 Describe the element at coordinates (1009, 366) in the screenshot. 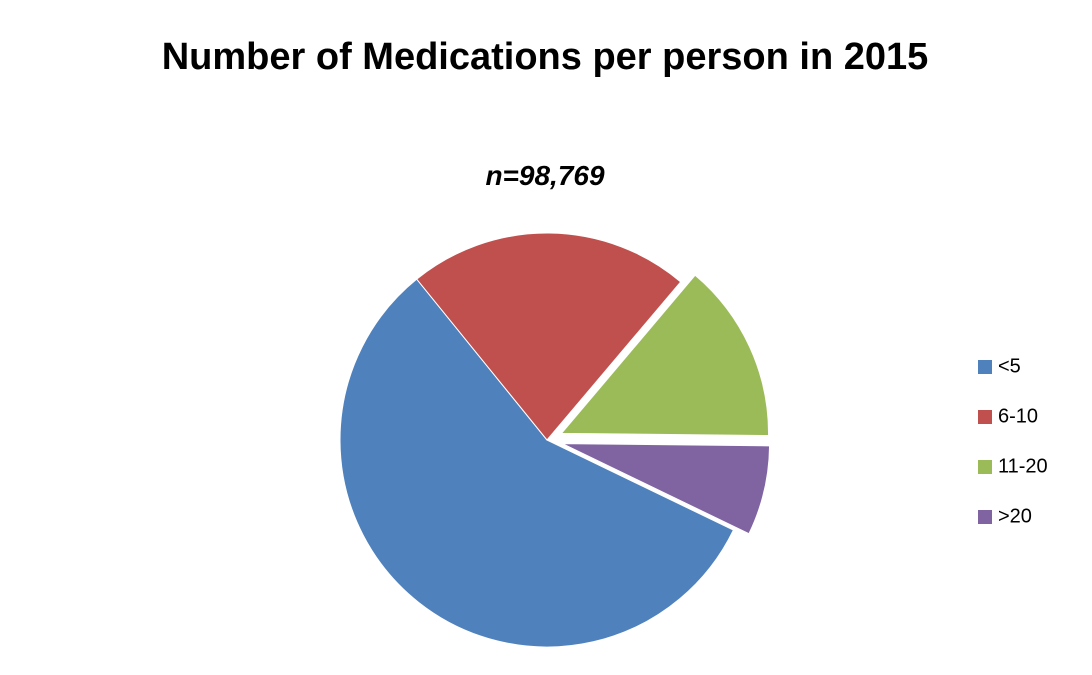

I see `legend-label: <5` at that location.